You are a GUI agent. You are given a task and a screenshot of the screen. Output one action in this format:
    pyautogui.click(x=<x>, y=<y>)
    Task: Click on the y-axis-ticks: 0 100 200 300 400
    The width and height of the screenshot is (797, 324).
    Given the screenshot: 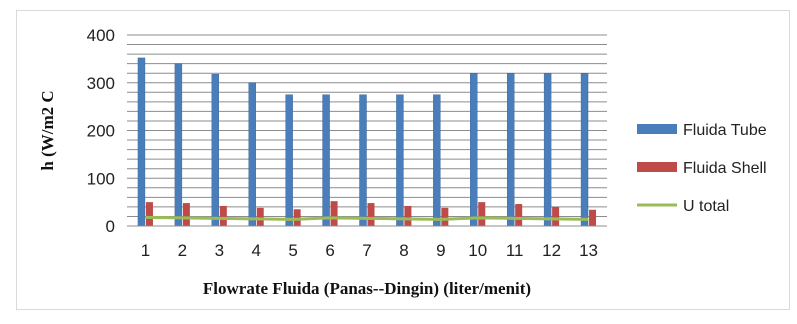 What is the action you would take?
    pyautogui.click(x=101, y=131)
    